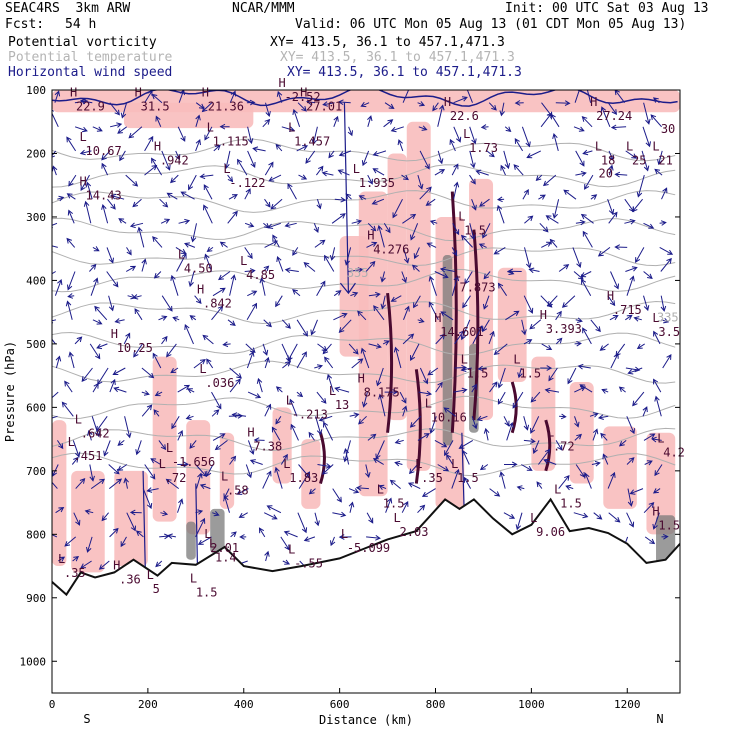 The width and height of the screenshot is (740, 740). I want to click on field-xy-wind: XY= 413.5, 36.1 to 457.1,471.3, so click(404, 72).